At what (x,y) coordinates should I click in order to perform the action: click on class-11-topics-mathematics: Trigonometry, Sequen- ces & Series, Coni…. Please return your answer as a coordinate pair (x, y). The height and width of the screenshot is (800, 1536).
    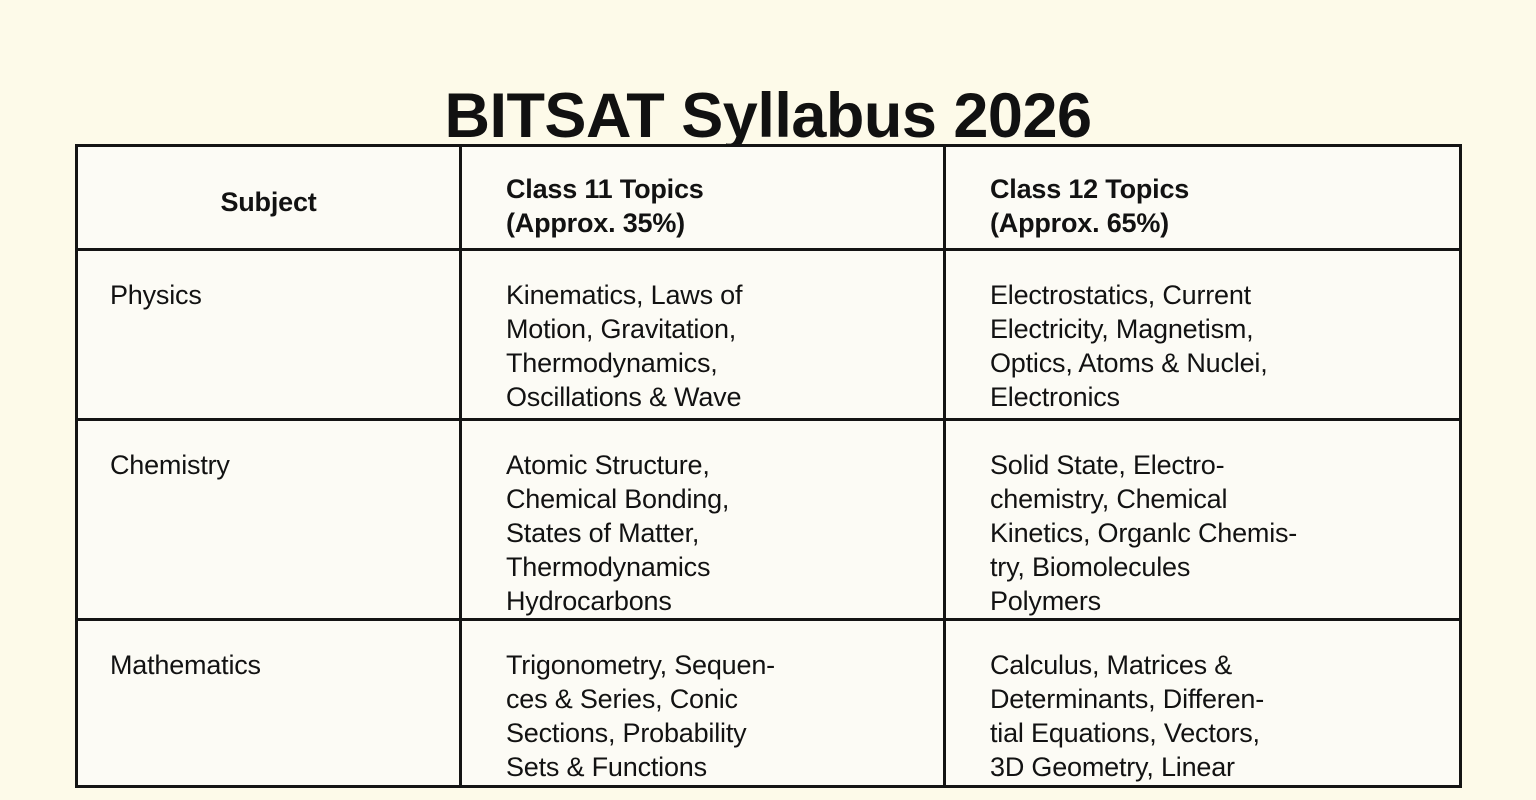
    Looking at the image, I should click on (702, 702).